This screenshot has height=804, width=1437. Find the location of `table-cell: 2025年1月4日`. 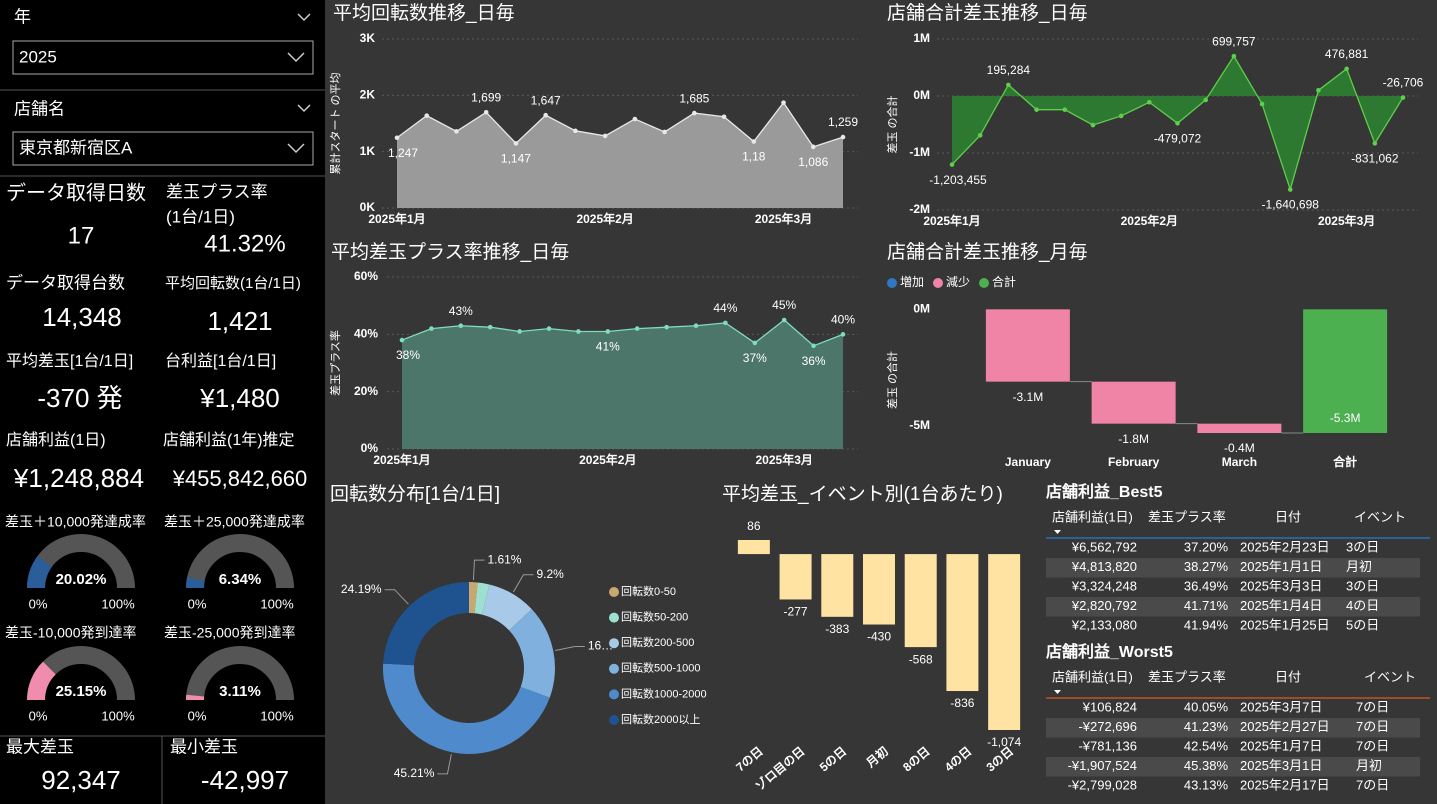

table-cell: 2025年1月4日 is located at coordinates (1281, 605).